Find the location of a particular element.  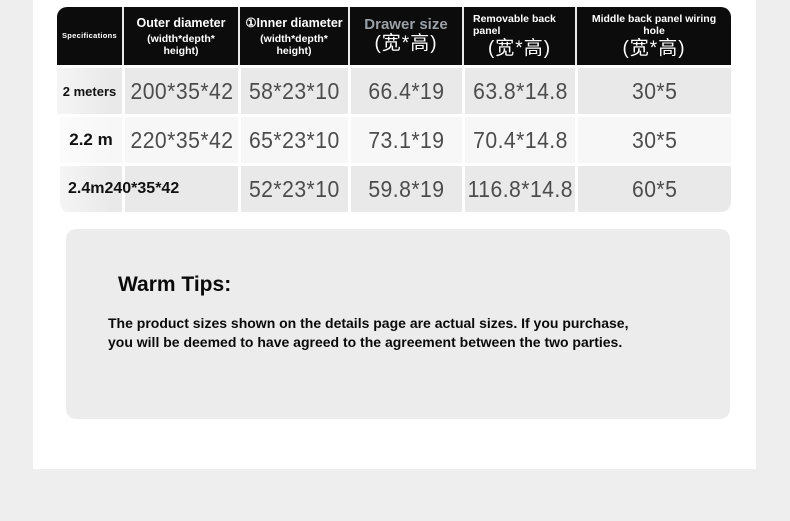

table-cell: 58*23*10 is located at coordinates (293, 91).